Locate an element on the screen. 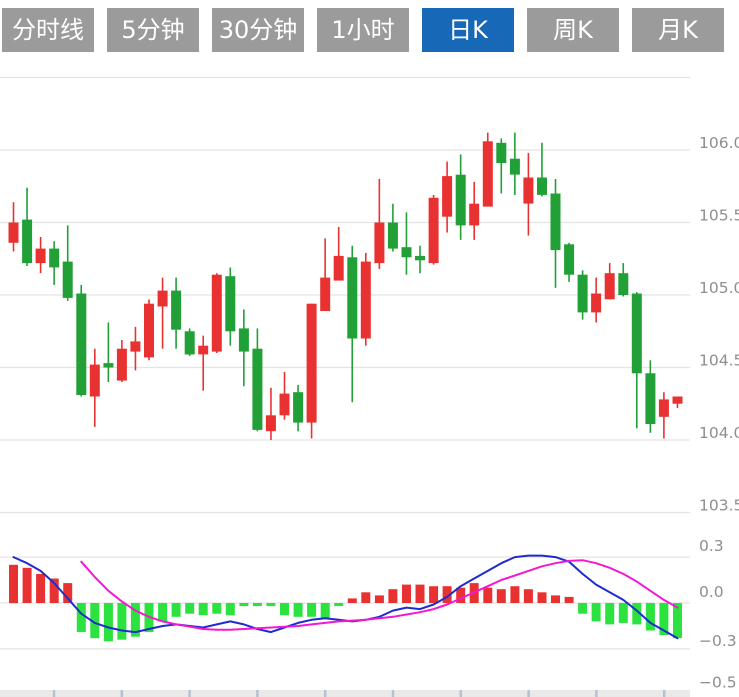  tab-30分钟: 30分钟 is located at coordinates (258, 30).